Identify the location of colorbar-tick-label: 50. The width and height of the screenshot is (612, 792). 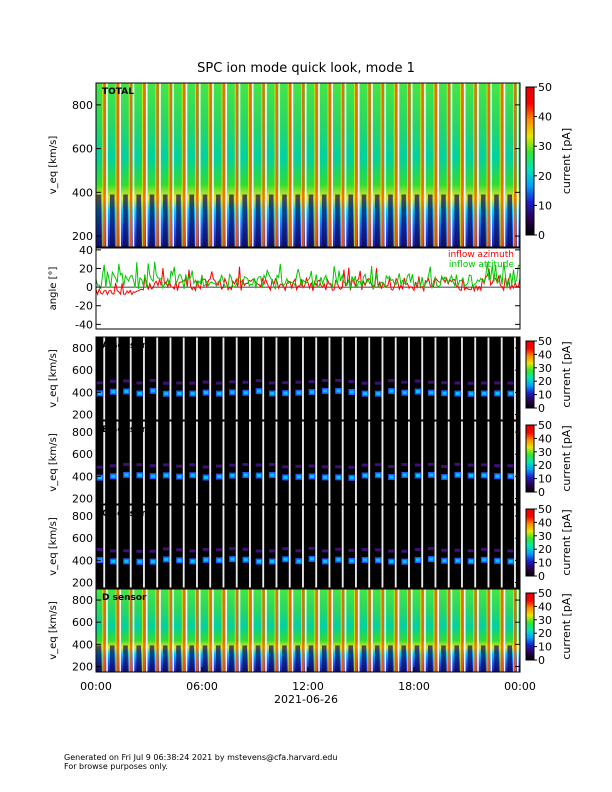
(545, 509).